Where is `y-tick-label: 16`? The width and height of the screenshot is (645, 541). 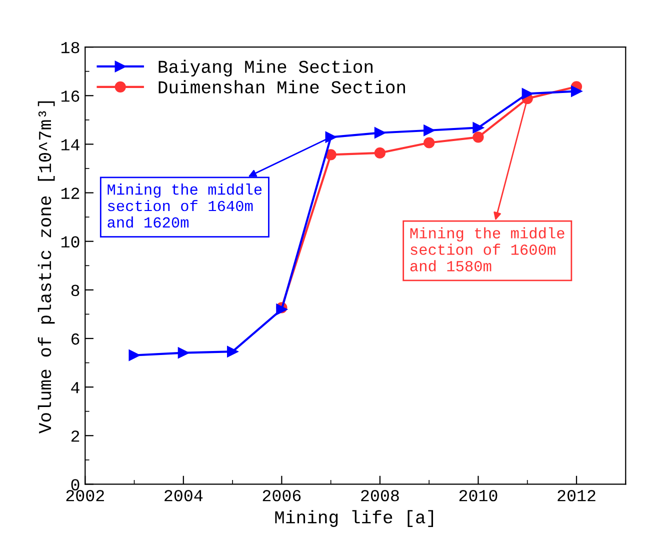 y-tick-label: 16 is located at coordinates (70, 96).